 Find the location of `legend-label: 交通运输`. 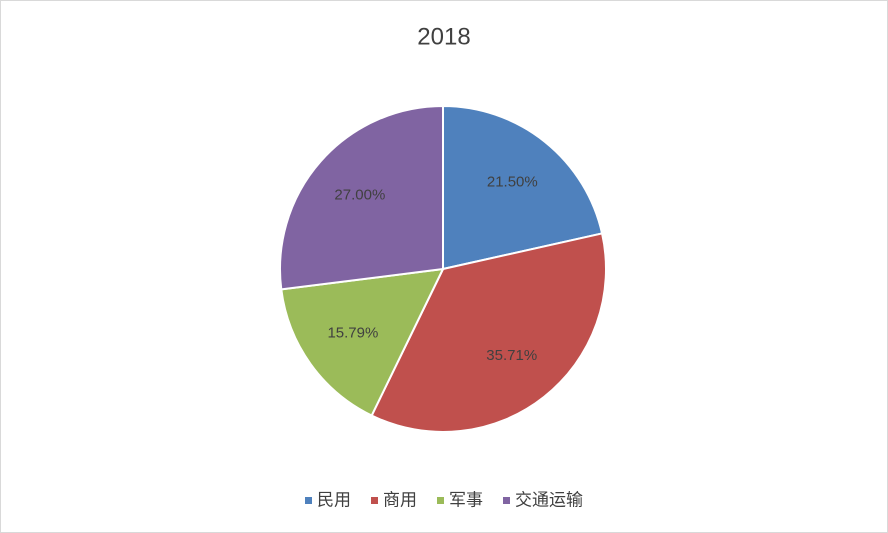

legend-label: 交通运输 is located at coordinates (549, 499).